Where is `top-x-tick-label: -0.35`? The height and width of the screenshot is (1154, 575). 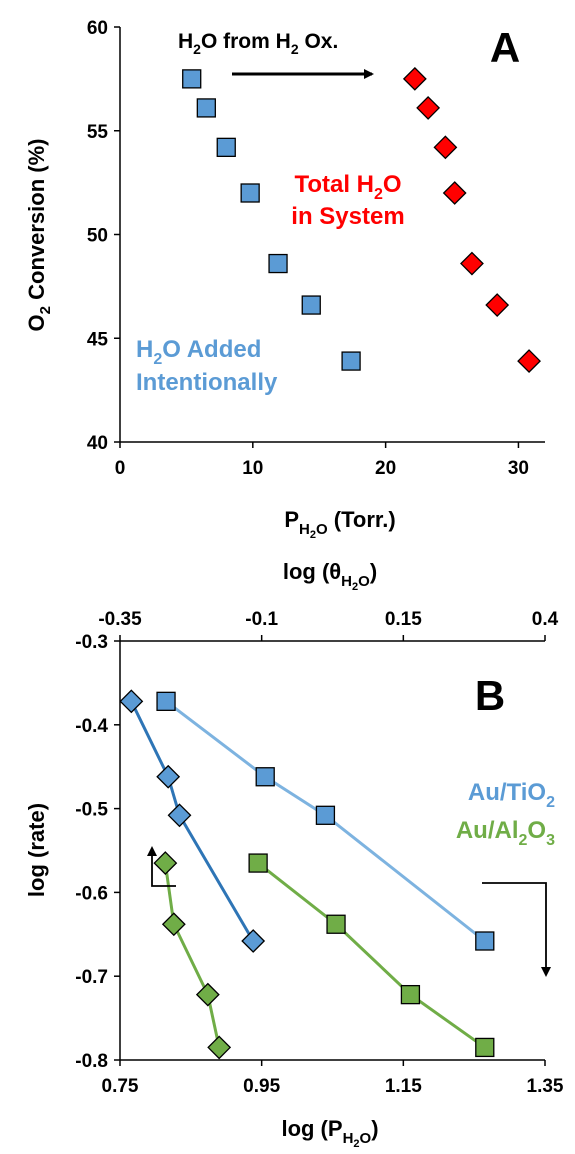 top-x-tick-label: -0.35 is located at coordinates (120, 619).